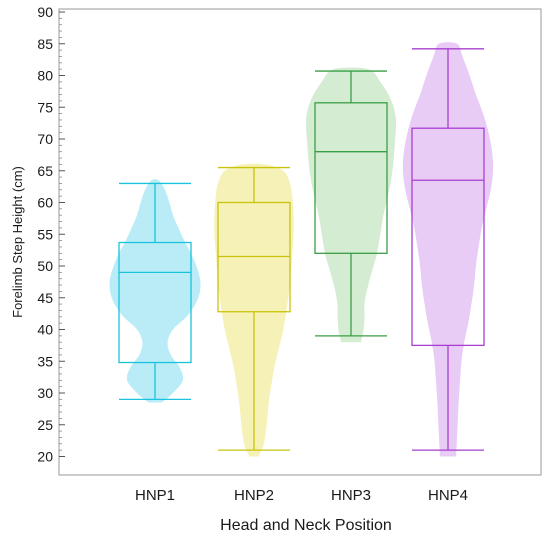 This screenshot has width=550, height=537. I want to click on boxplot-hnp4, so click(448, 249).